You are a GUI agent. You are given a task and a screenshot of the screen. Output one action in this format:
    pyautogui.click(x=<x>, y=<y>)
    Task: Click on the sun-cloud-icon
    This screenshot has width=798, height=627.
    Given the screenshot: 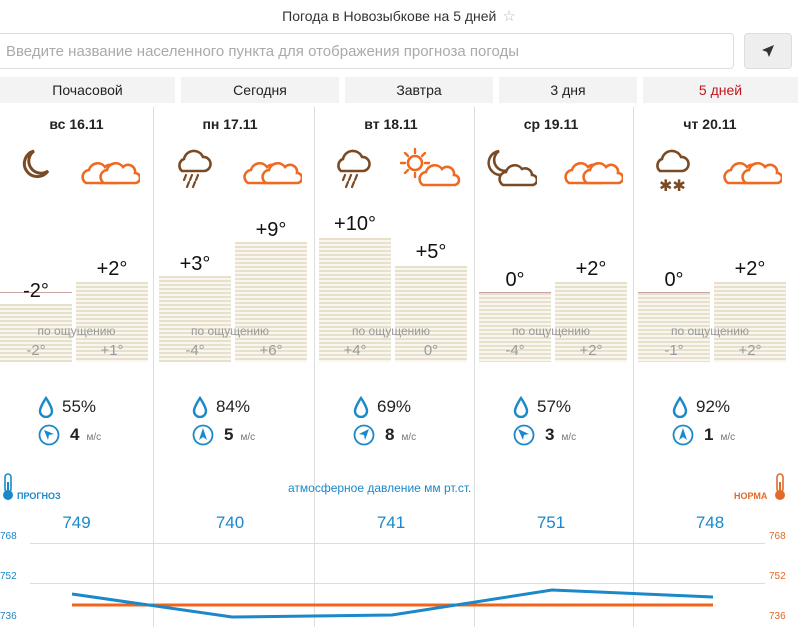 What is the action you would take?
    pyautogui.click(x=430, y=167)
    